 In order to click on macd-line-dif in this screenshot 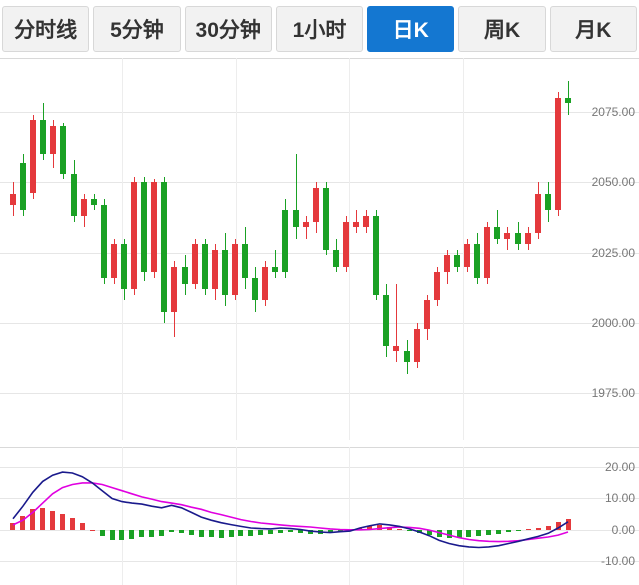, I will do `click(290, 510)`.